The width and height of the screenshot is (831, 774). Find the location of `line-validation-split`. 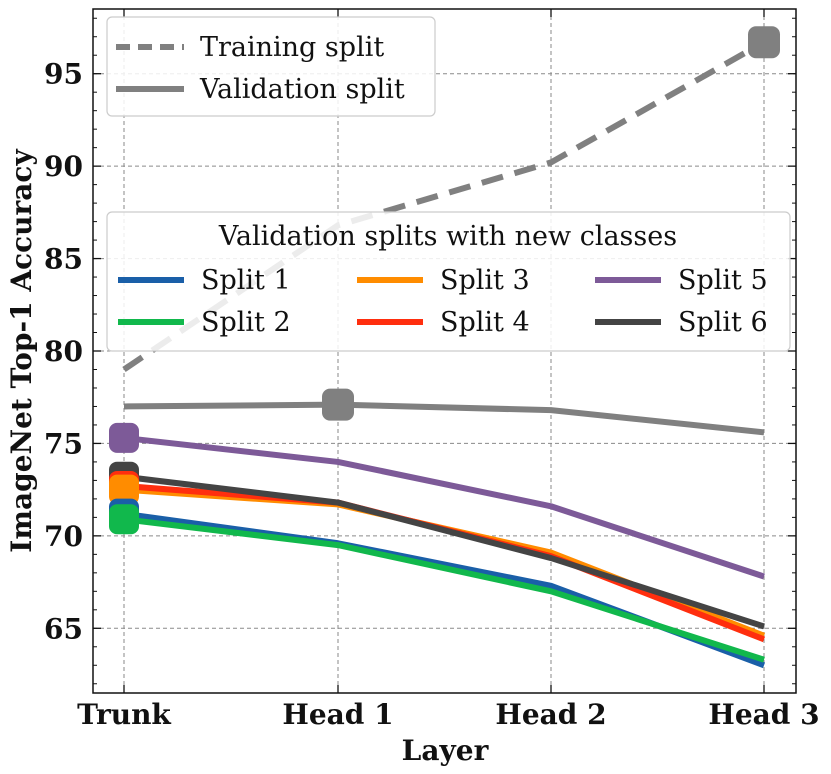

line-validation-split is located at coordinates (444, 418).